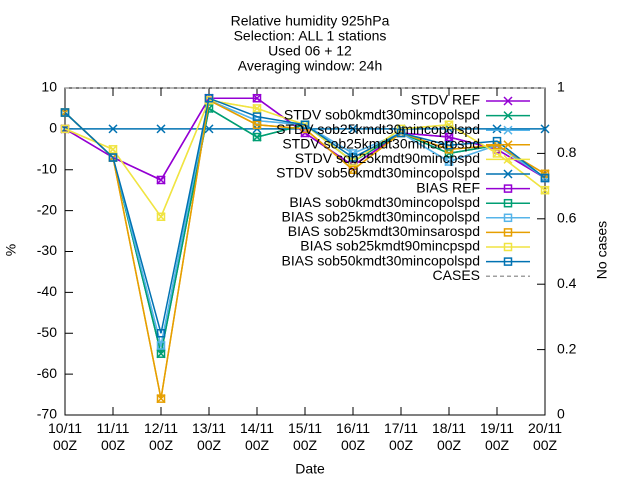  What do you see at coordinates (567, 348) in the screenshot?
I see `y2-tick-label: 0.2` at bounding box center [567, 348].